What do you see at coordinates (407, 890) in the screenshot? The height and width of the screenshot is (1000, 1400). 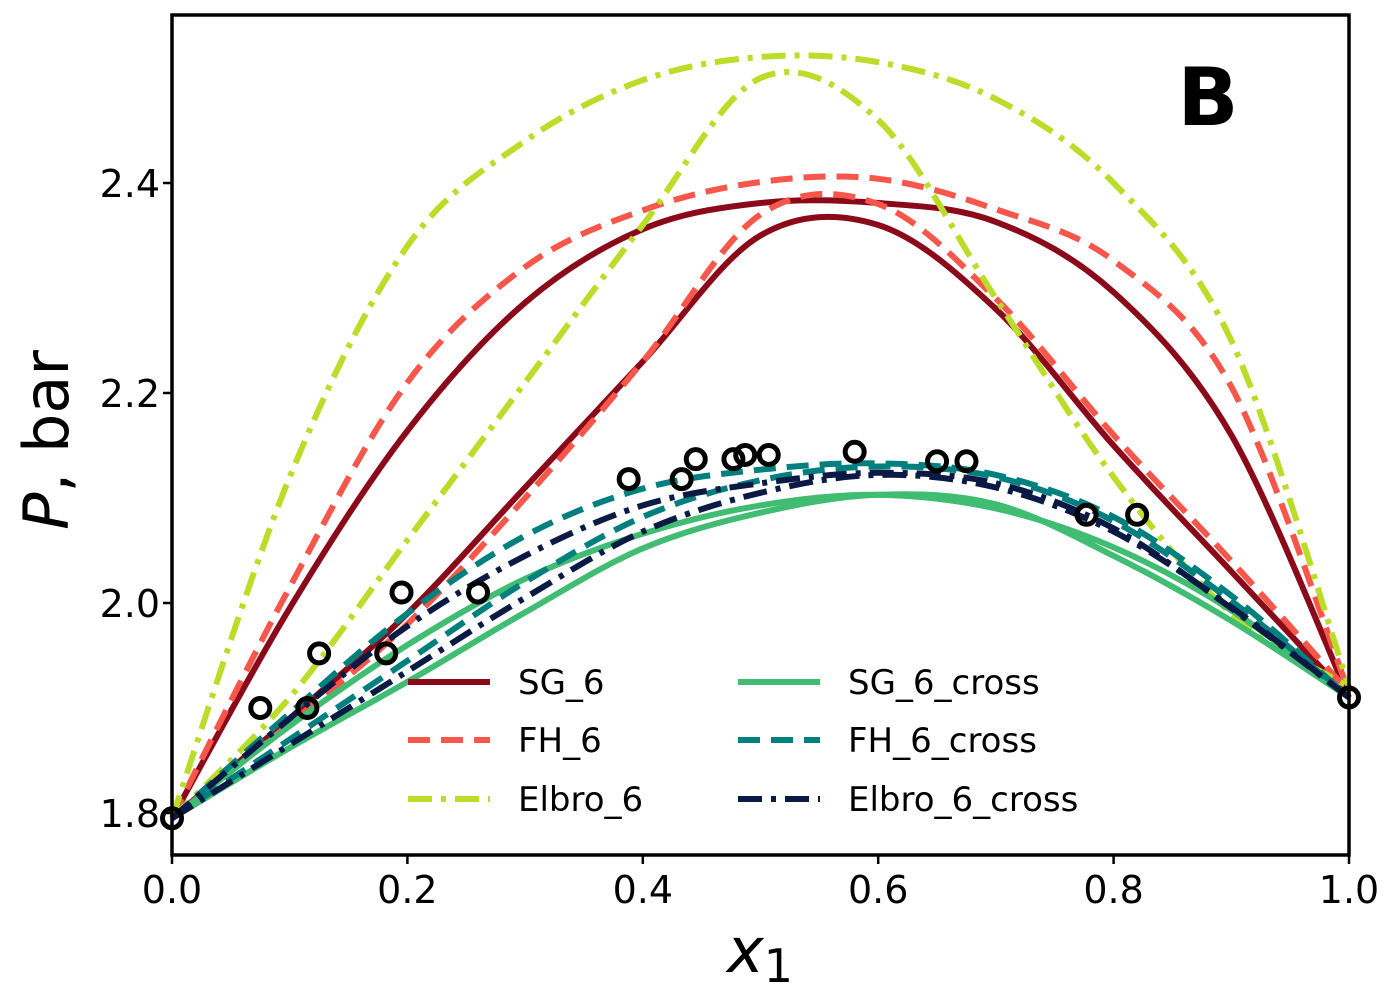 I see `x-tick-label: 0.2` at bounding box center [407, 890].